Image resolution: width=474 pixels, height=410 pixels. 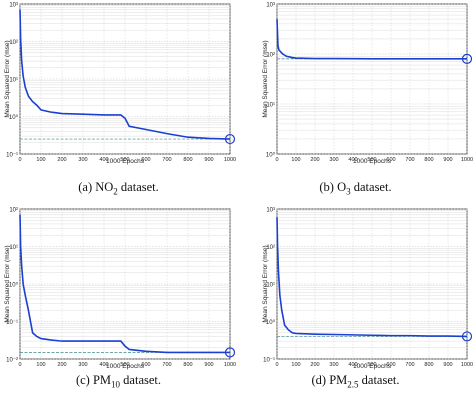 I want to click on caption-prefix: (a) NO, so click(x=96, y=187).